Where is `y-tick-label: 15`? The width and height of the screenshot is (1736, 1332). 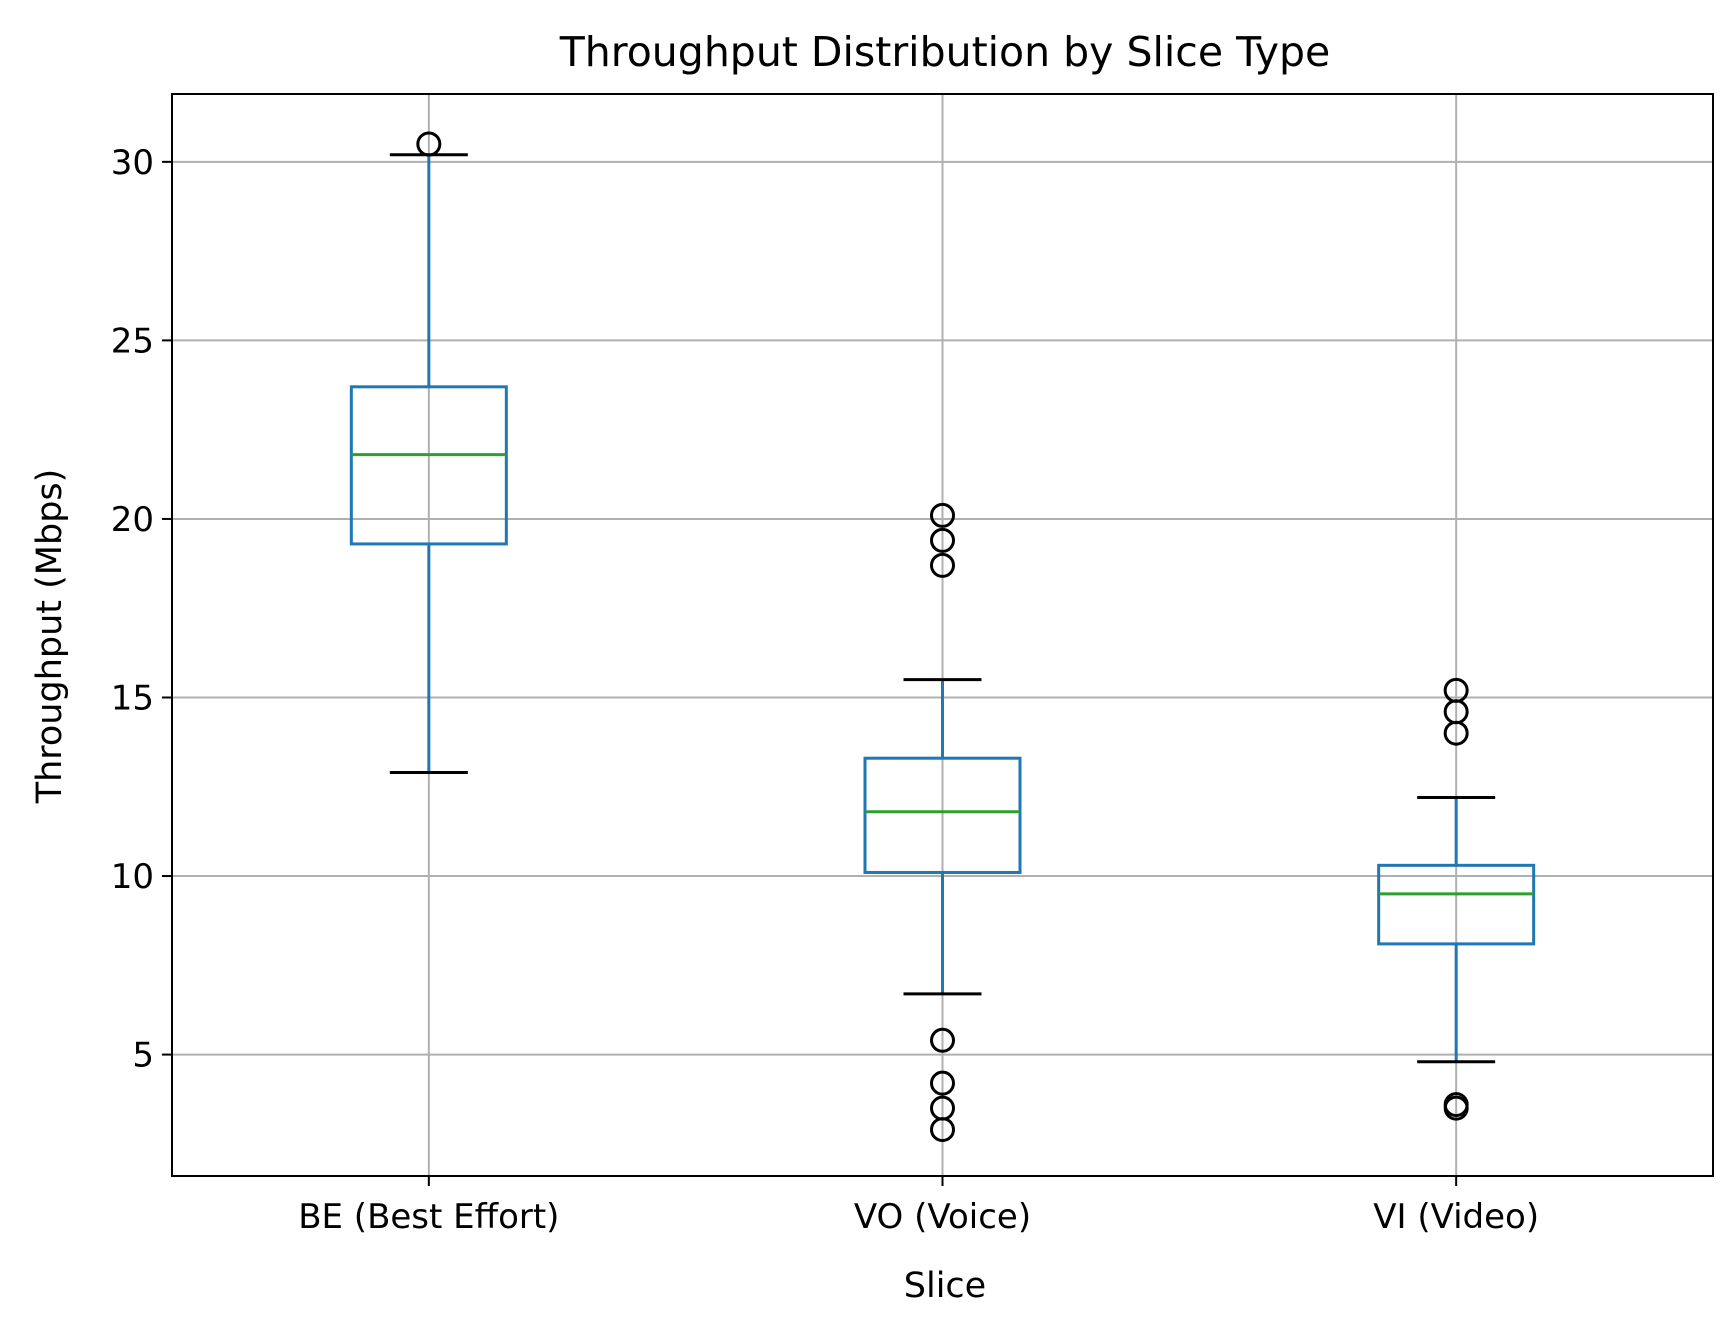 y-tick-label: 15 is located at coordinates (132, 698).